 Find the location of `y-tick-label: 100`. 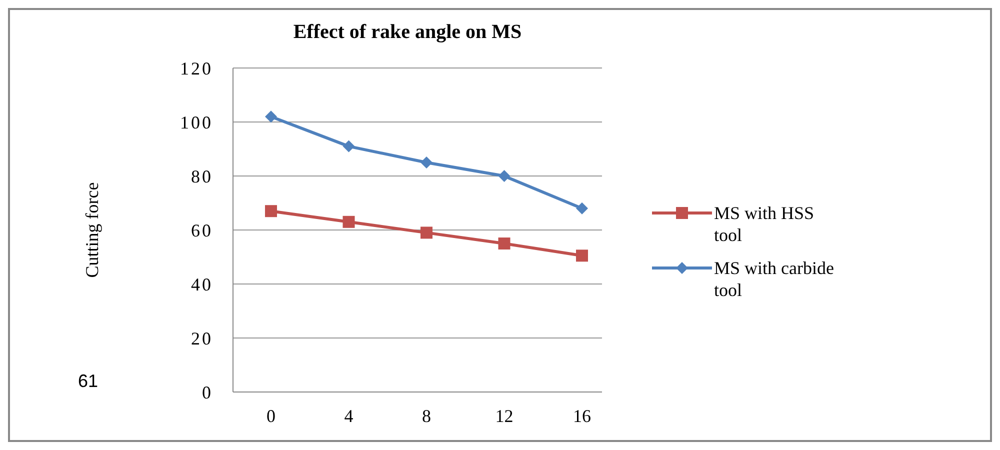

y-tick-label: 100 is located at coordinates (196, 122).